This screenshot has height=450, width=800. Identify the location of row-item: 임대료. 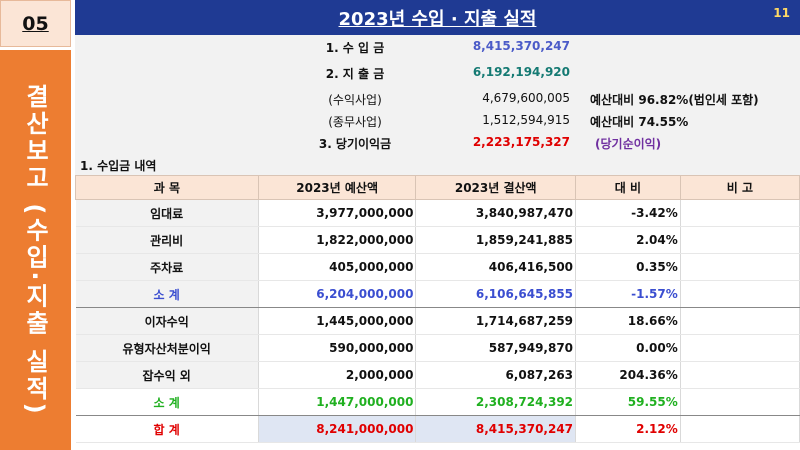
(167, 213).